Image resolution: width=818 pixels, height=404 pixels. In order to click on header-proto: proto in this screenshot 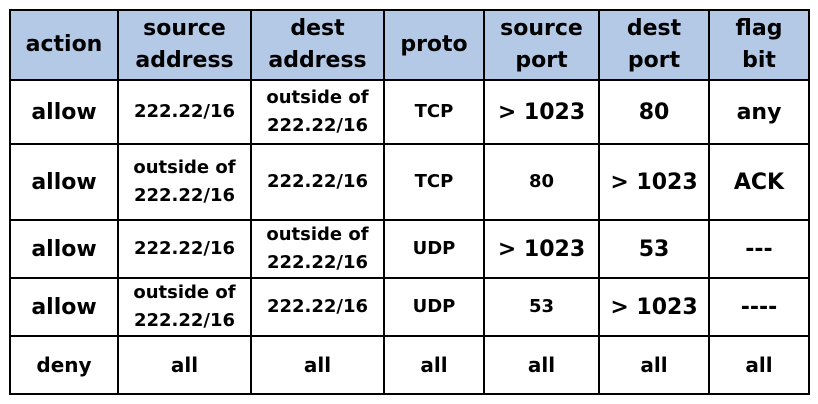, I will do `click(434, 45)`.